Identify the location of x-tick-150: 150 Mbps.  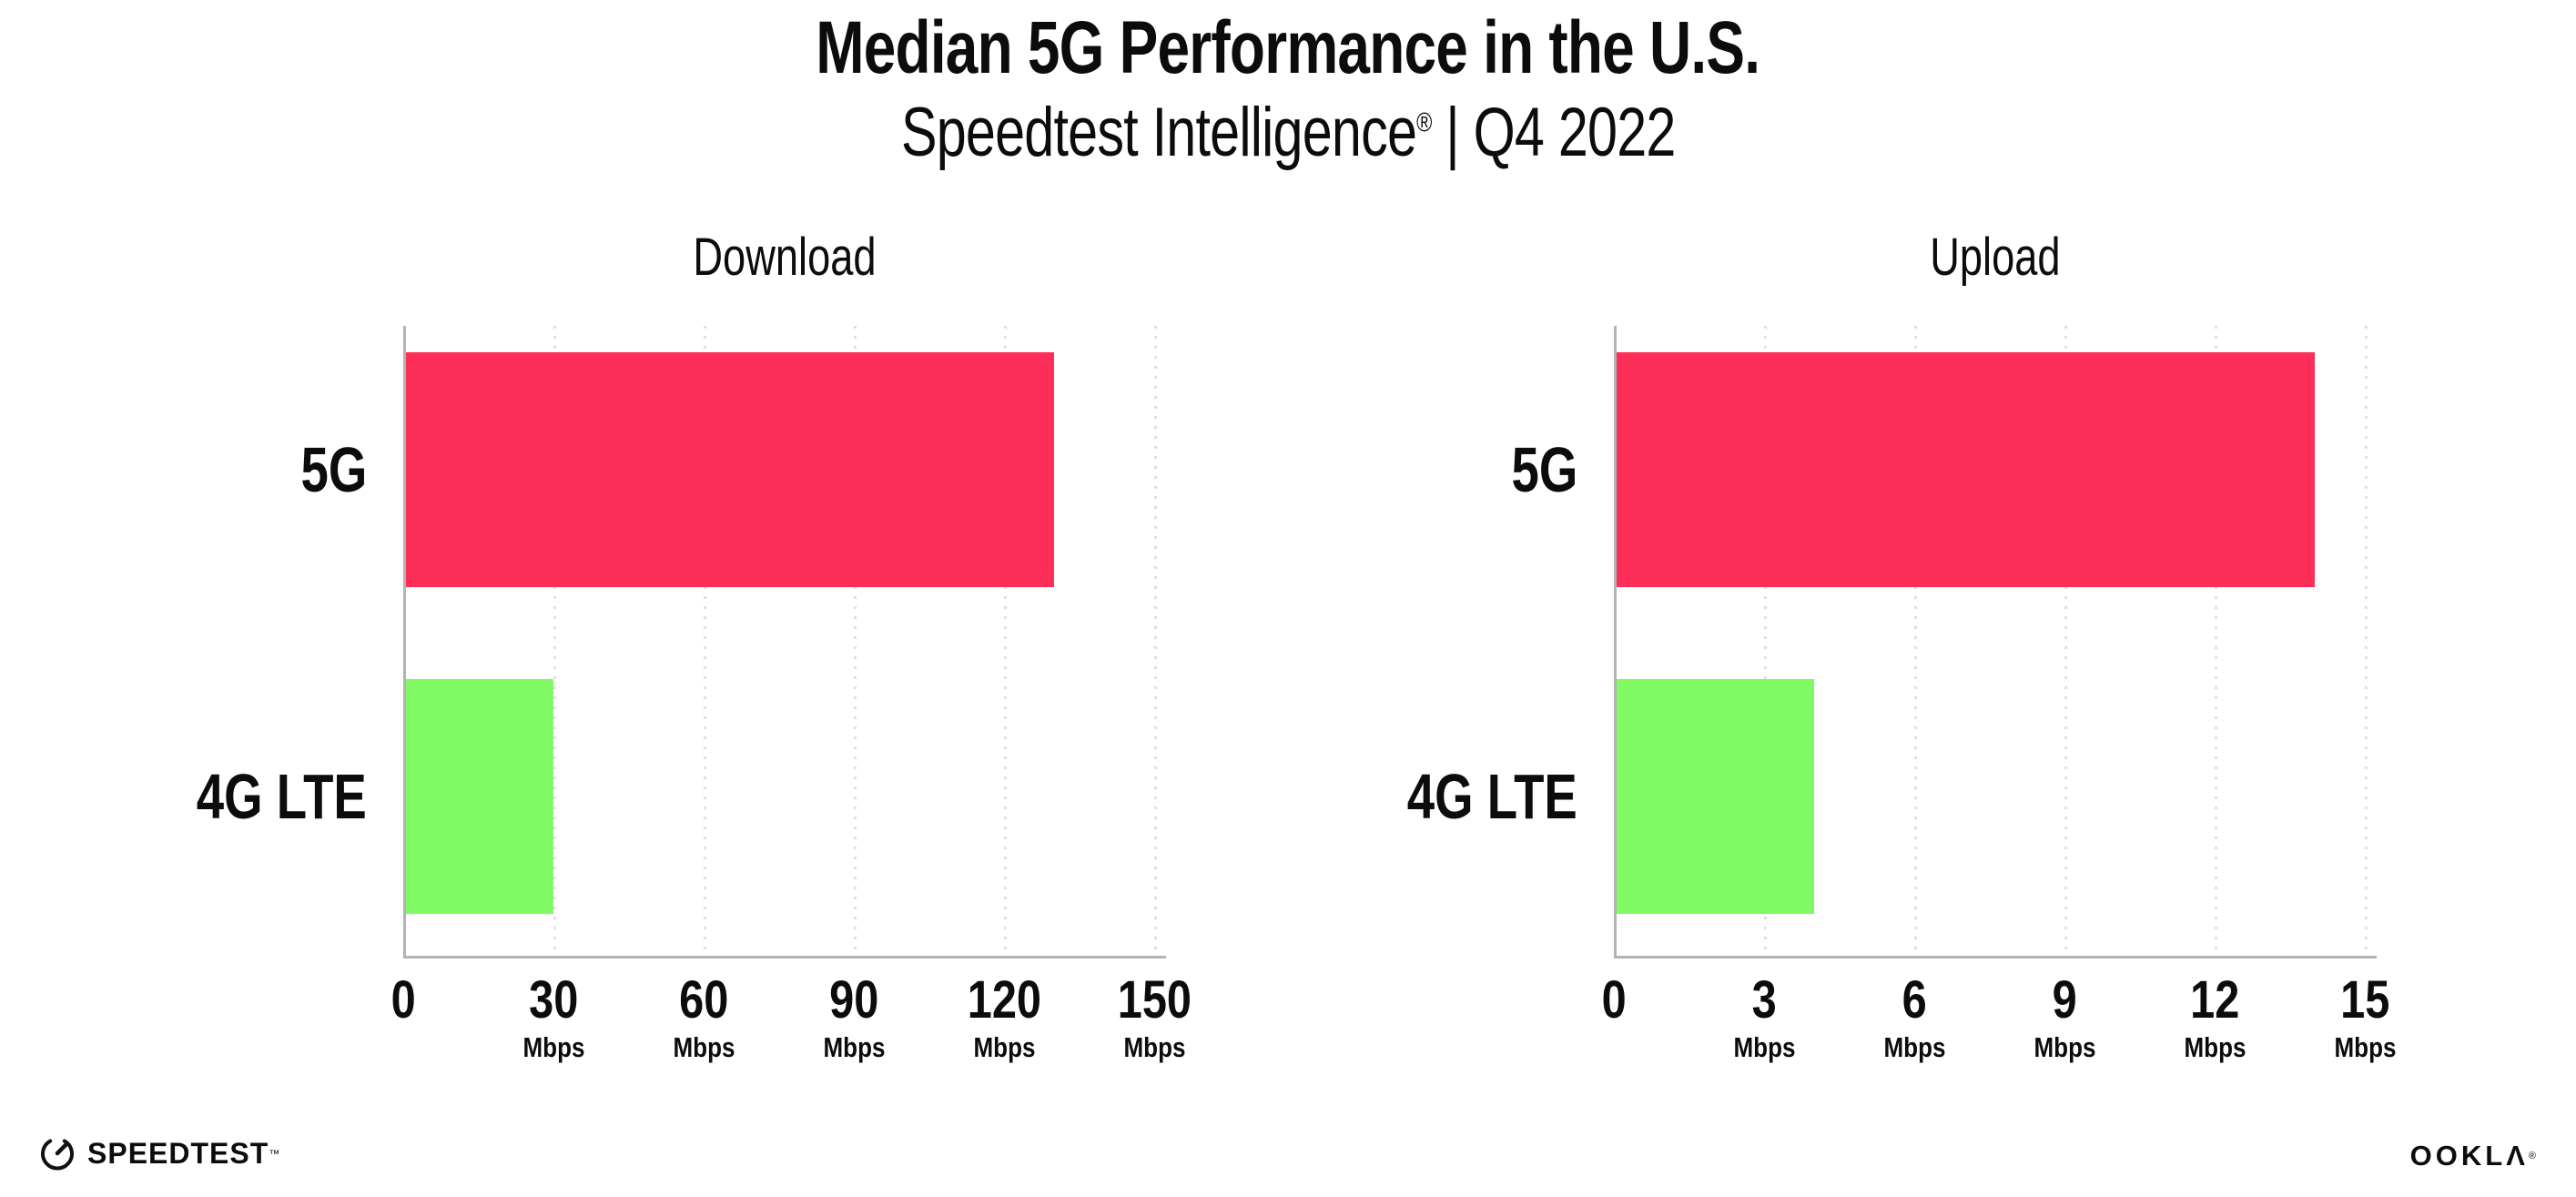
(1154, 1018).